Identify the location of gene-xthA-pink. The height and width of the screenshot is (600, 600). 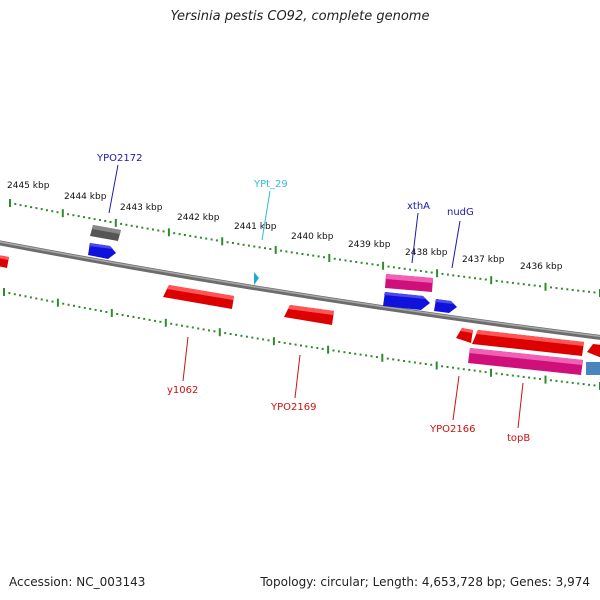
(409, 283).